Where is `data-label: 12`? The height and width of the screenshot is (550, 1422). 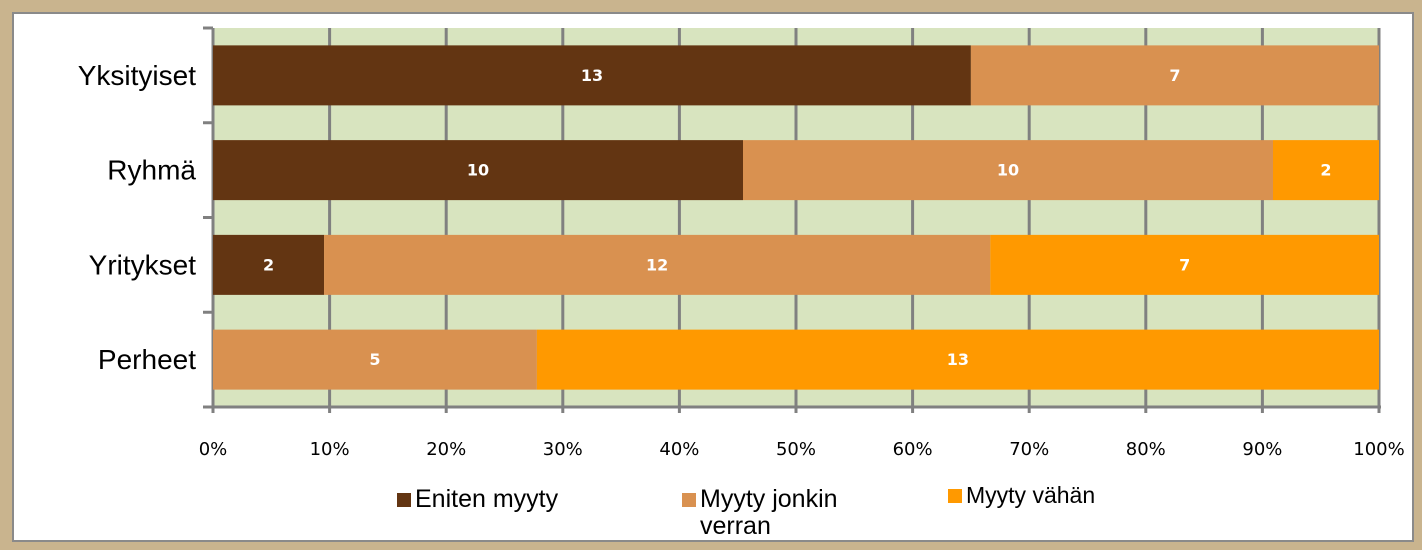
data-label: 12 is located at coordinates (657, 264).